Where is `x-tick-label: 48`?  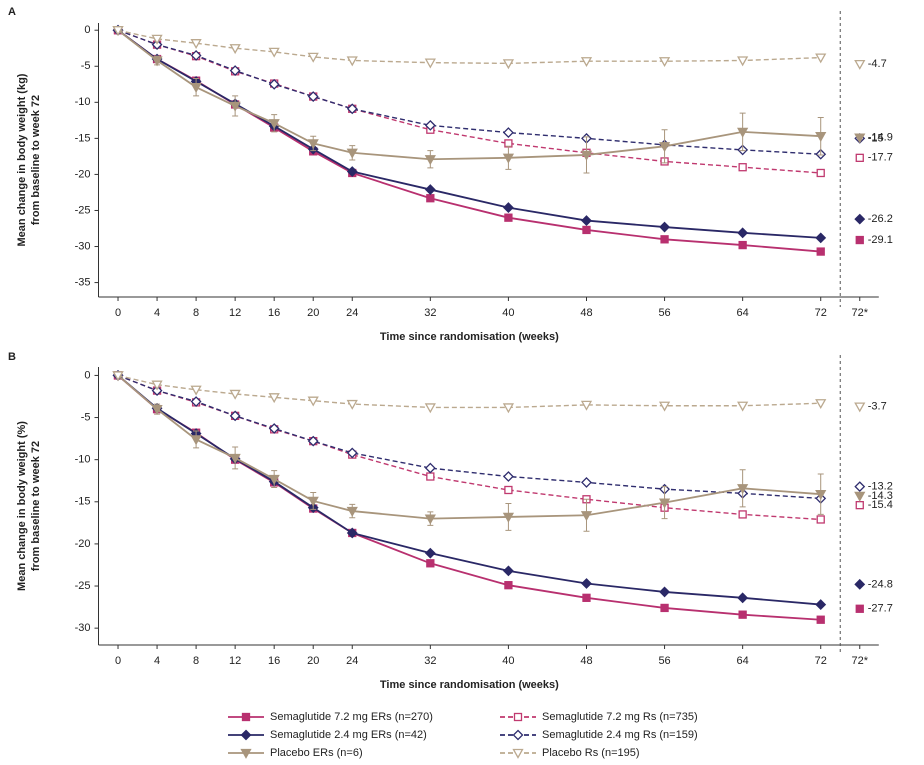 x-tick-label: 48 is located at coordinates (586, 313).